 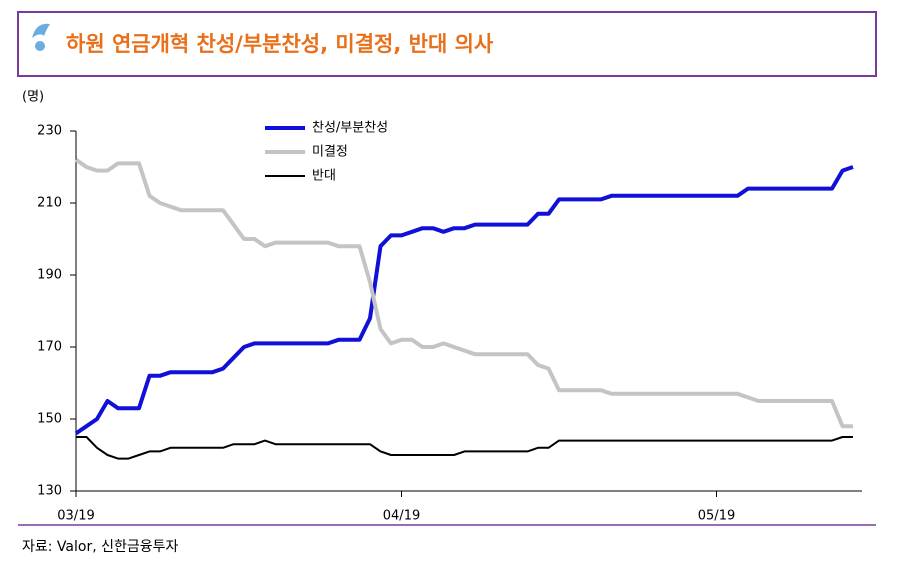 I want to click on y-tick-label: 190, so click(x=49, y=275).